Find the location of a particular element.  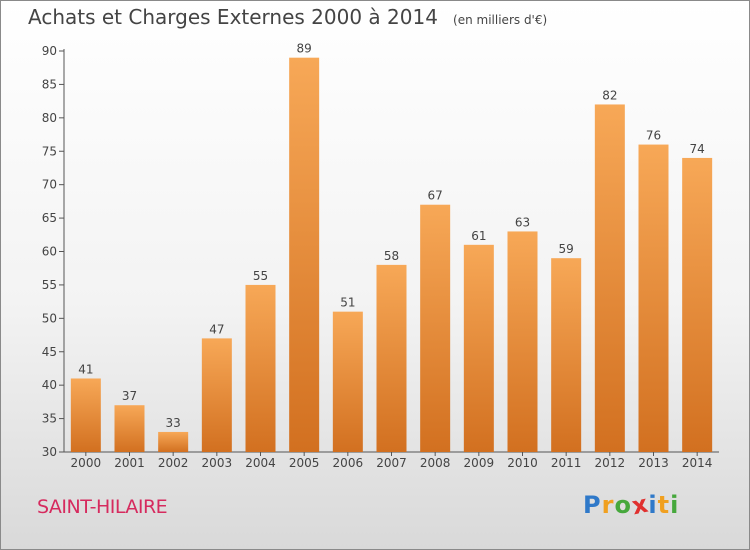

y-tick-label: 60 is located at coordinates (49, 252).